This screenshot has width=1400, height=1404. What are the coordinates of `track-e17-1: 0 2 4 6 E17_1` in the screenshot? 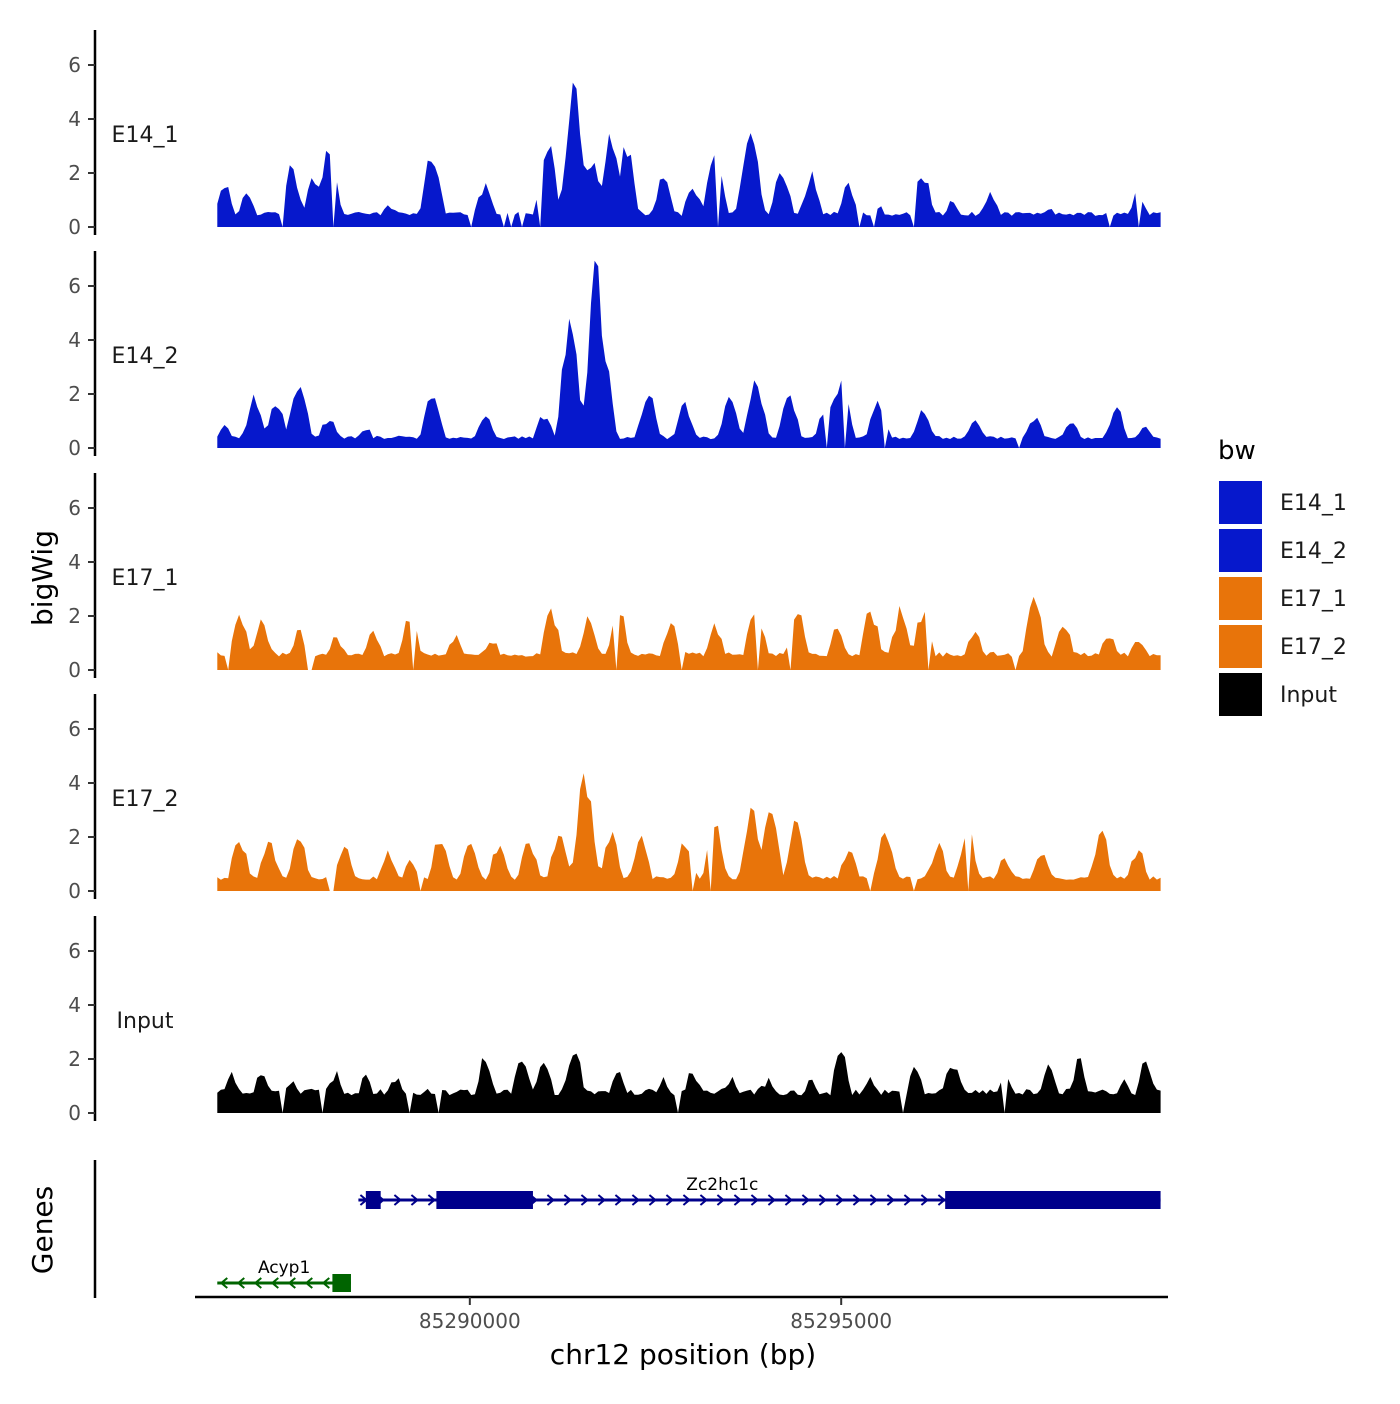 It's located at (614, 577).